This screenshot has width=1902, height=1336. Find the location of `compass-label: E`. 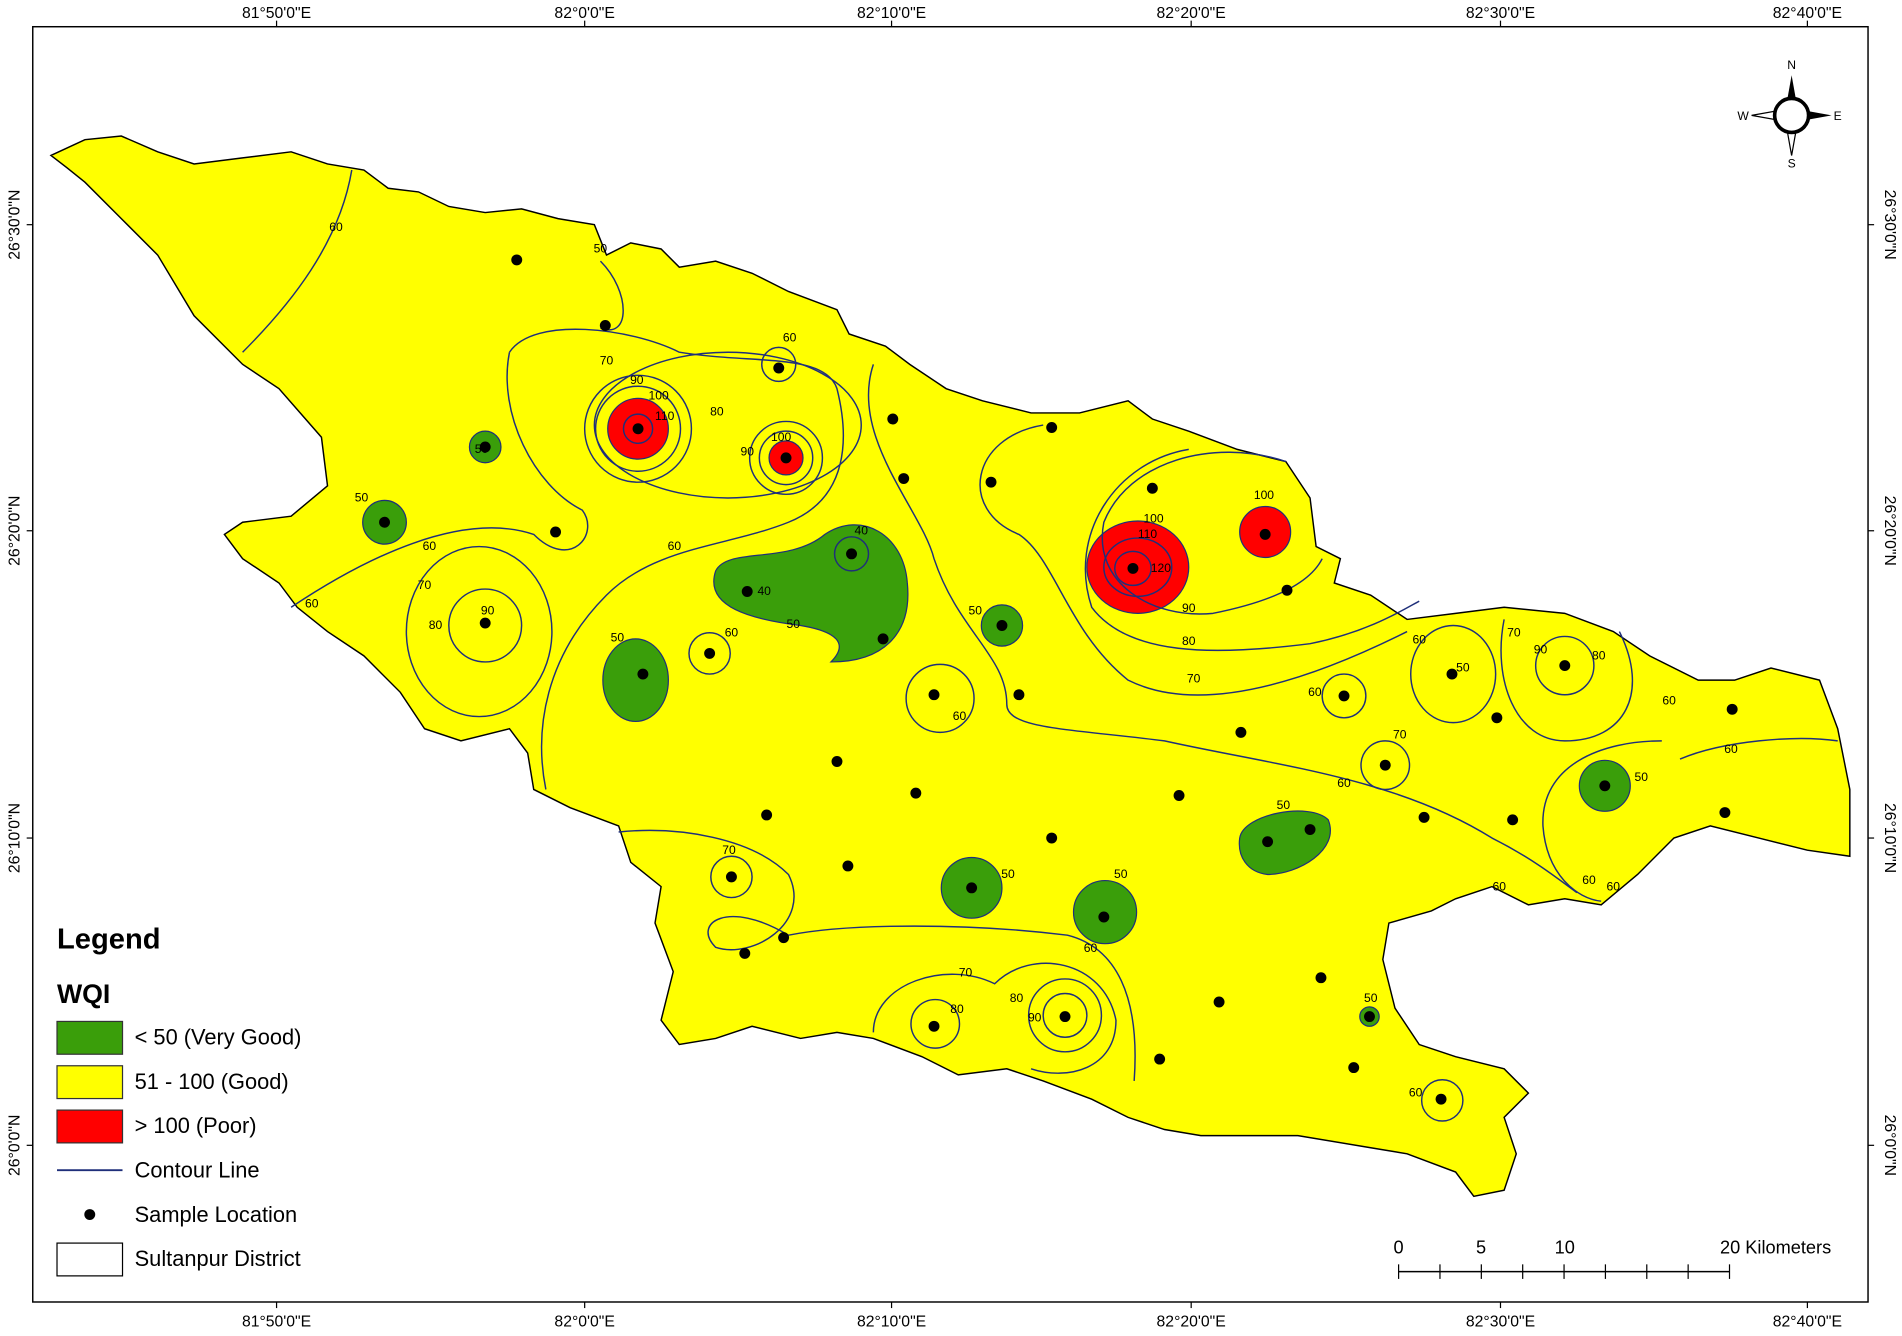

compass-label: E is located at coordinates (1838, 116).